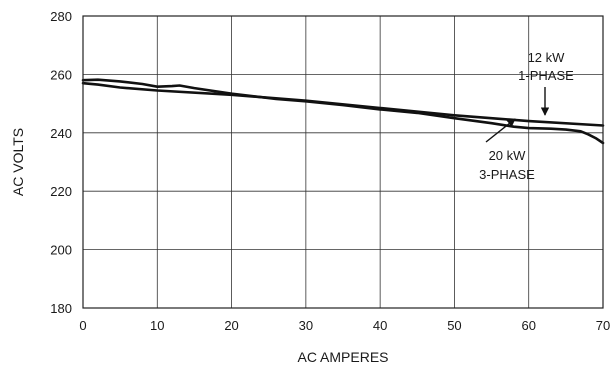 This screenshot has height=373, width=613. What do you see at coordinates (546, 75) in the screenshot?
I see `annotation-label: 1-PHASE` at bounding box center [546, 75].